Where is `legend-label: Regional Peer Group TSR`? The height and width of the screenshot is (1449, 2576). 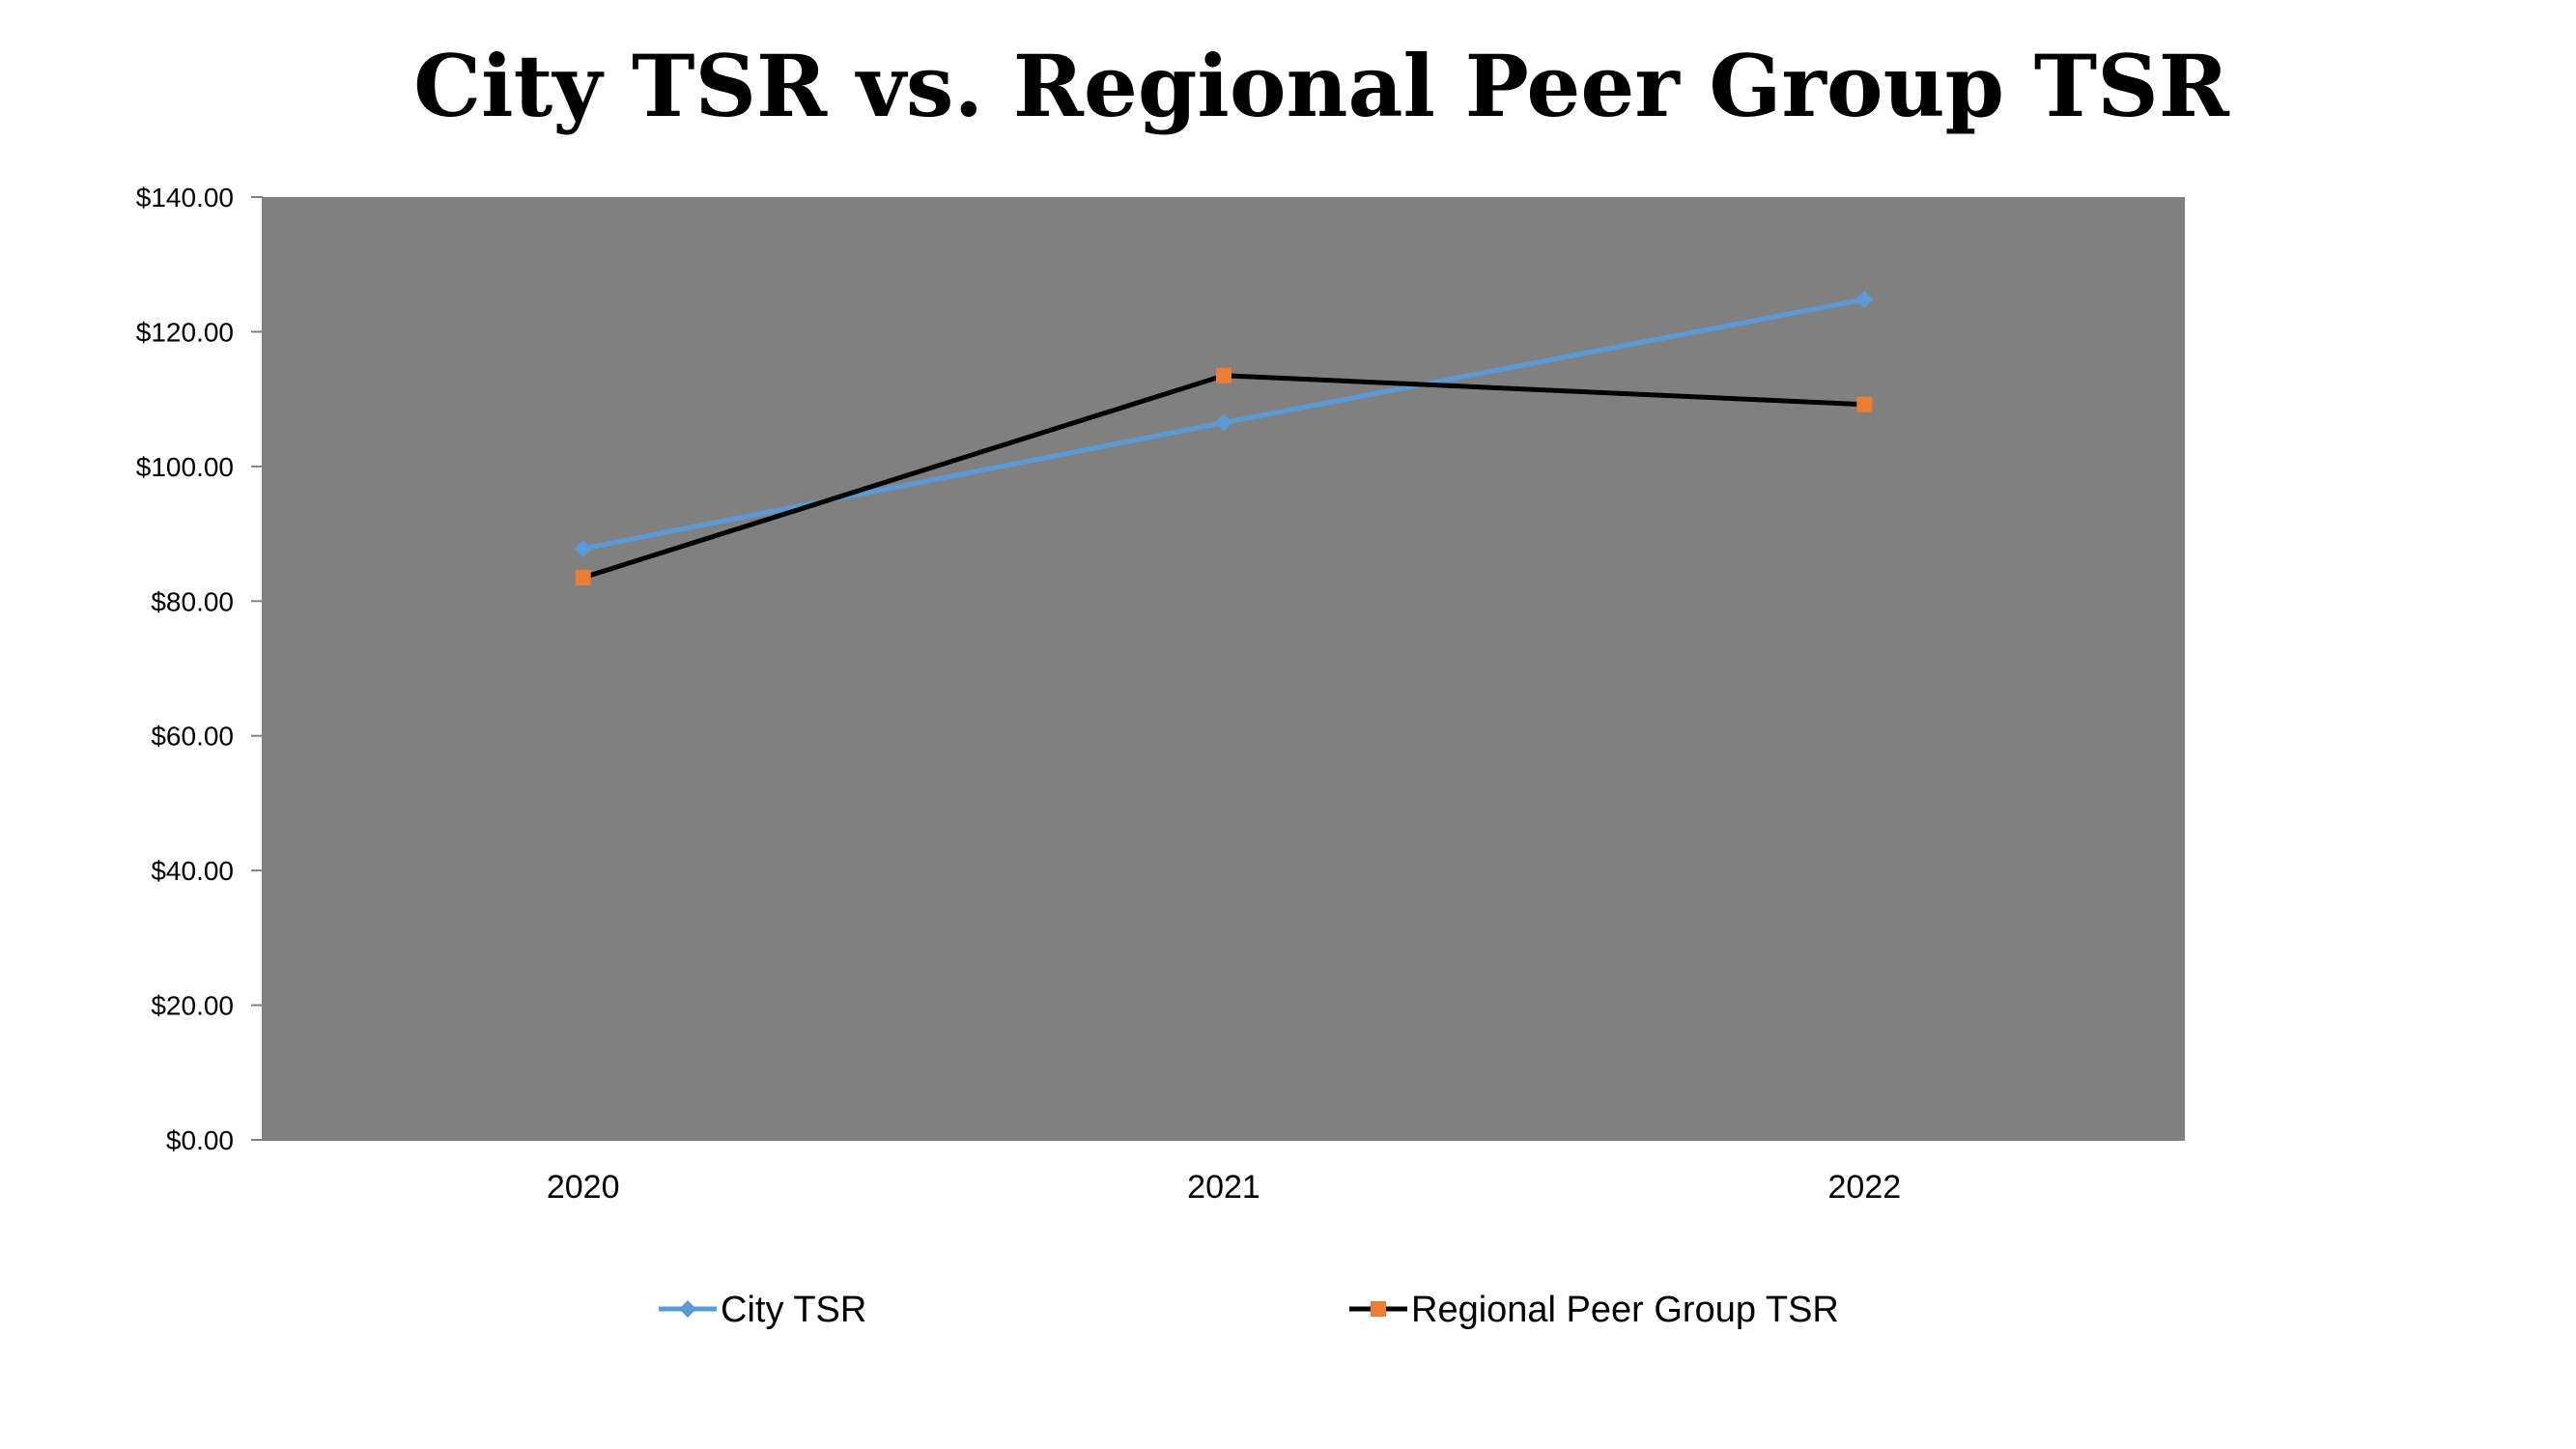
legend-label: Regional Peer Group TSR is located at coordinates (1625, 1310).